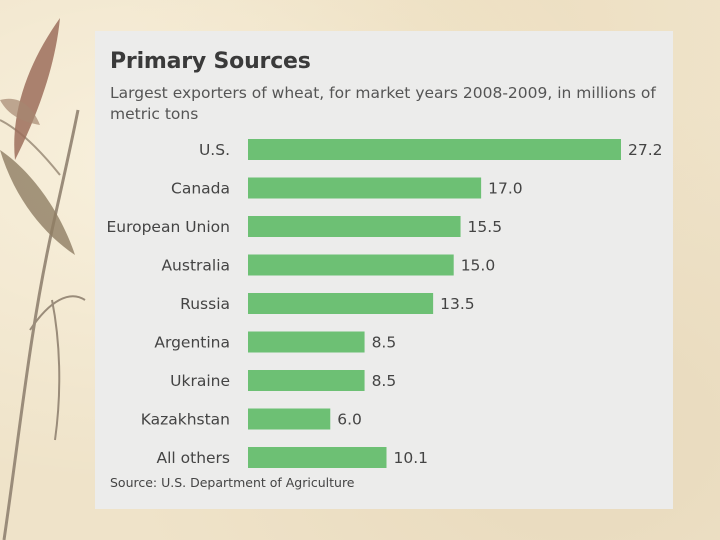  Describe the element at coordinates (168, 227) in the screenshot. I see `category-label-european-union: European Union` at that location.